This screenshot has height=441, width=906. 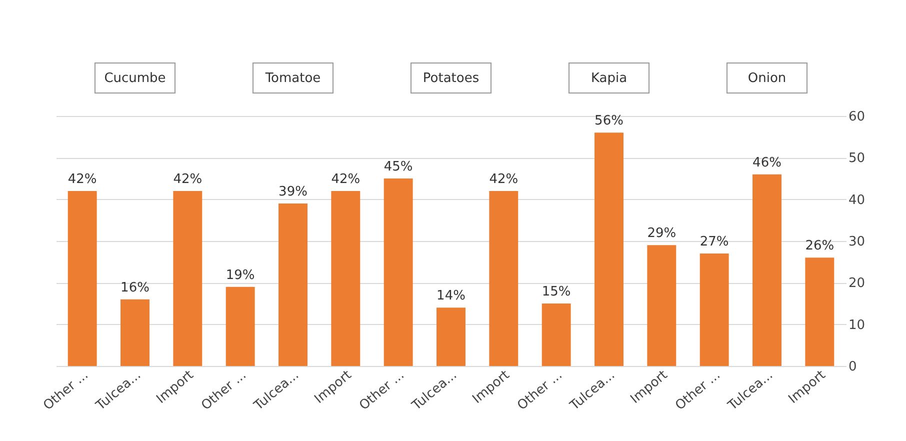 I want to click on data-label: 45%, so click(x=398, y=167).